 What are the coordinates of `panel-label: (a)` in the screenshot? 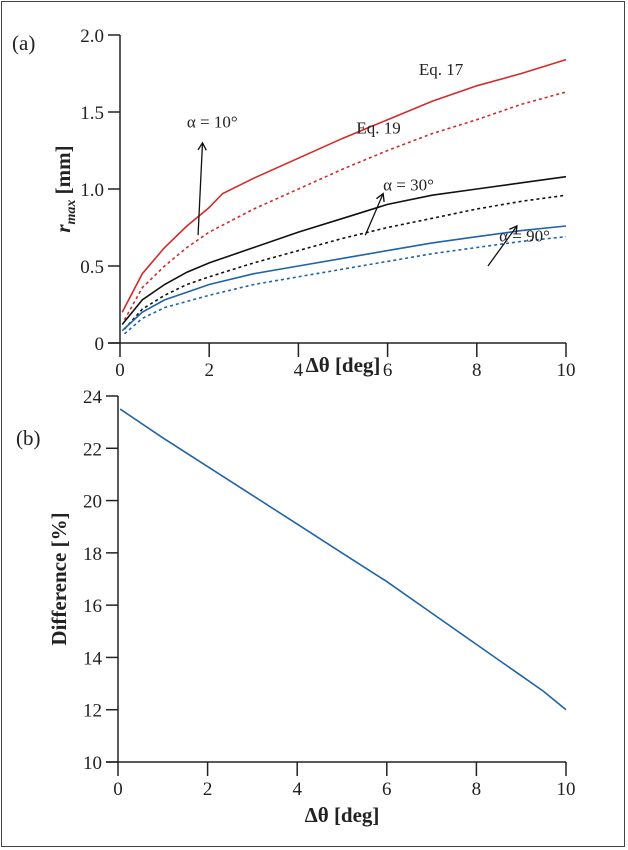 It's located at (23, 43).